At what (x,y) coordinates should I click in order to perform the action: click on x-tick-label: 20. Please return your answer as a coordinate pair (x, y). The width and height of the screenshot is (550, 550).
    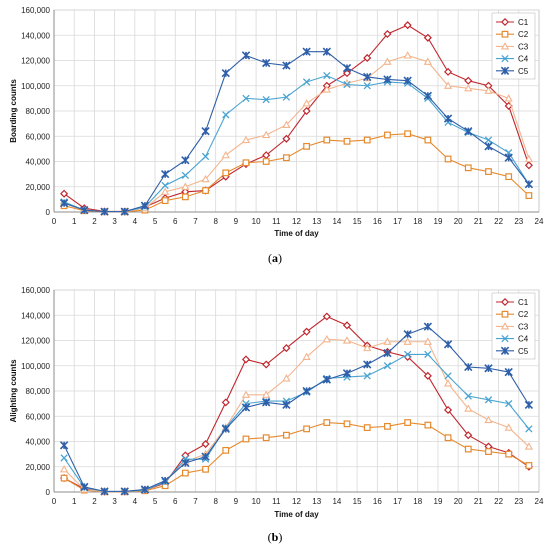
    Looking at the image, I should click on (458, 221).